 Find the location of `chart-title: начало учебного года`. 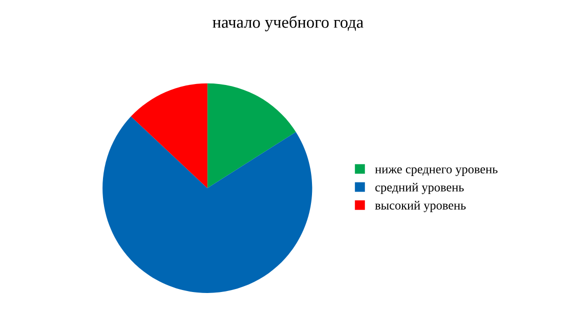

chart-title: начало учебного года is located at coordinates (288, 24).